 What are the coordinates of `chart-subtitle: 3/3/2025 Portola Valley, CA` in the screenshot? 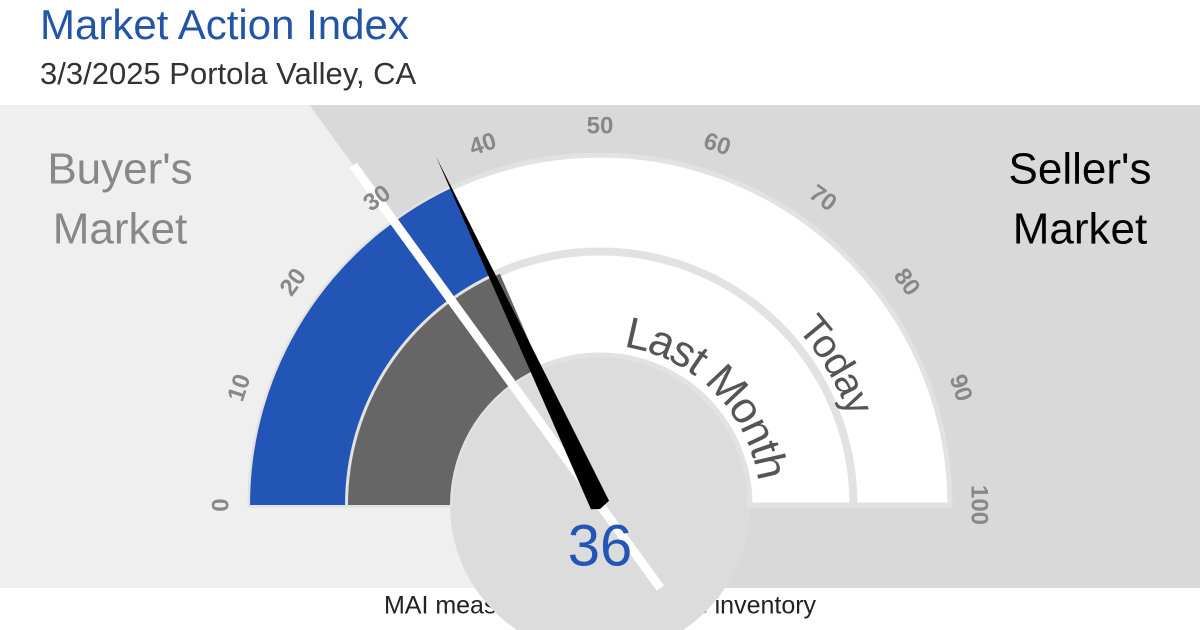 It's located at (228, 73).